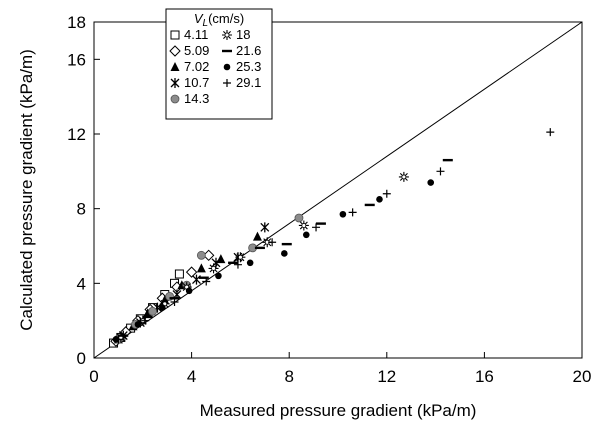 The width and height of the screenshot is (592, 423). I want to click on legend-label: 7.02, so click(196, 66).